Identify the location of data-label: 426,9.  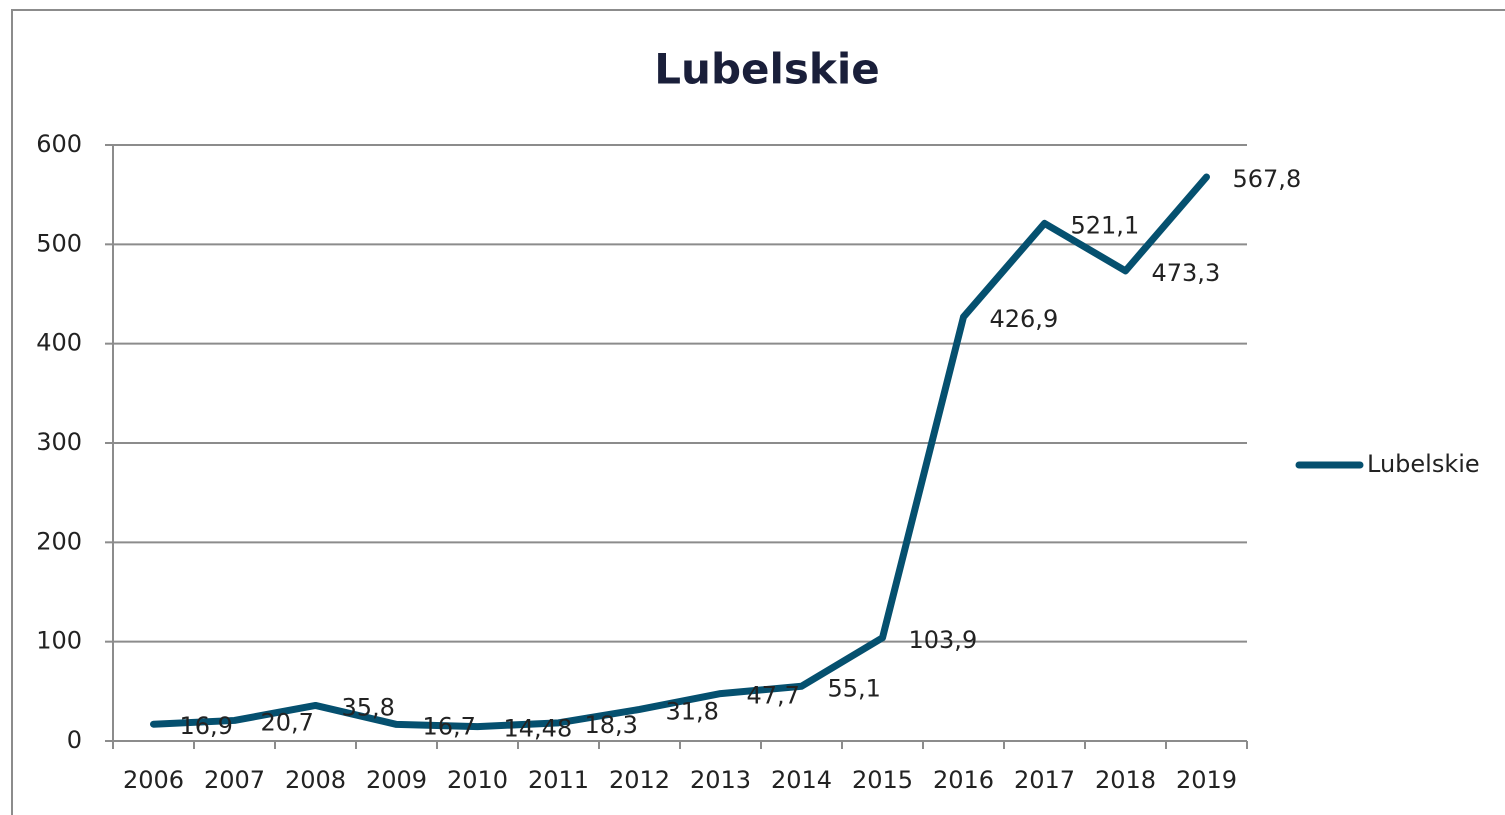
(1024, 319).